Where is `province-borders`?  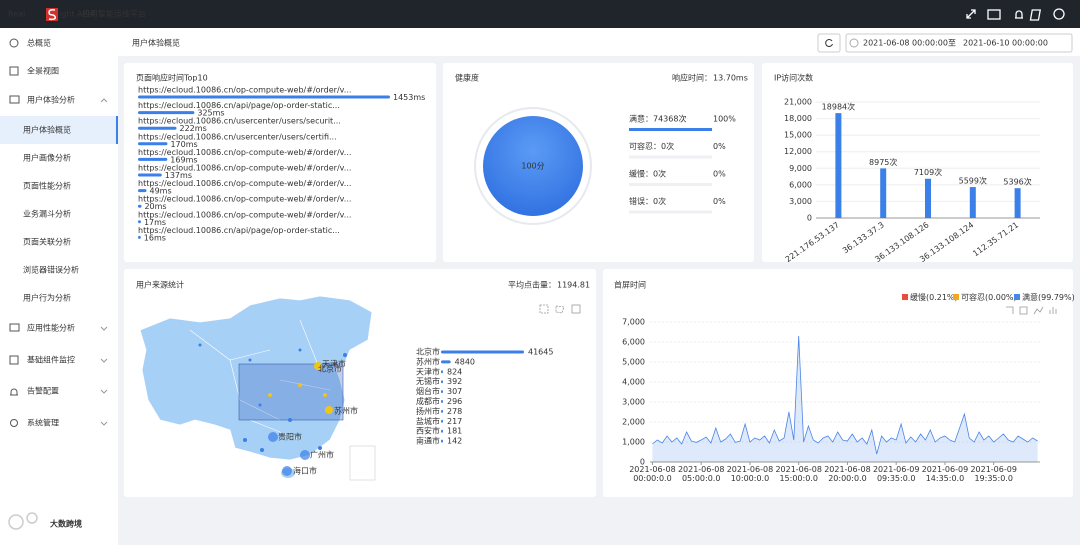 province-borders is located at coordinates (260, 380).